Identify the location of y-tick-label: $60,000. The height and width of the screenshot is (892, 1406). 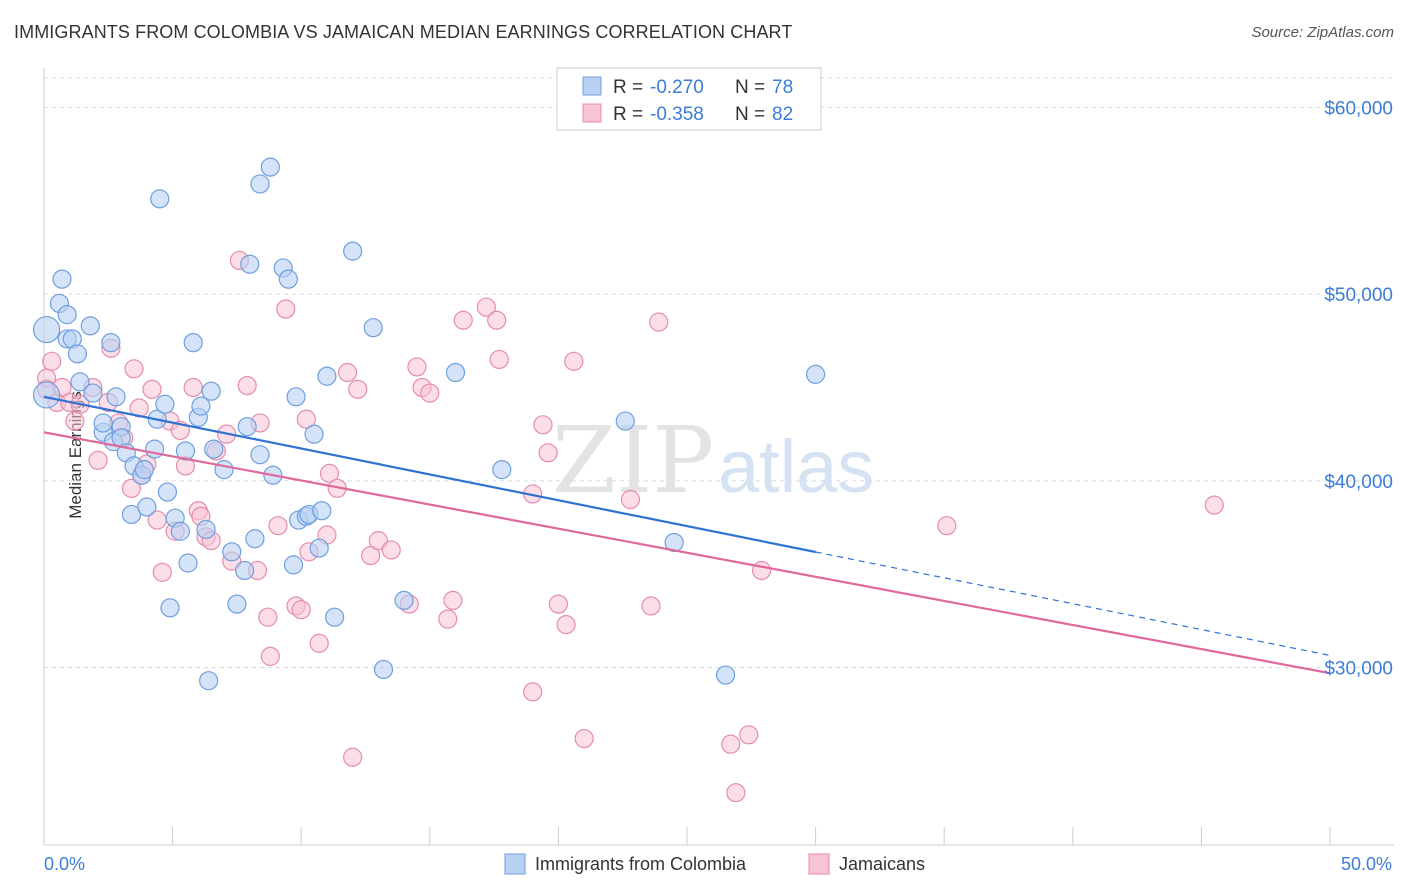
(1358, 108).